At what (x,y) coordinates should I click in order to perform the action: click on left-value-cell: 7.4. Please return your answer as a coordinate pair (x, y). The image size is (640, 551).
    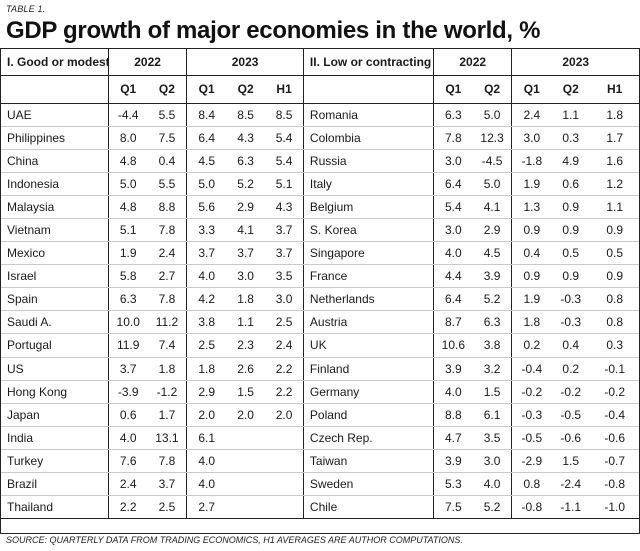
    Looking at the image, I should click on (167, 345).